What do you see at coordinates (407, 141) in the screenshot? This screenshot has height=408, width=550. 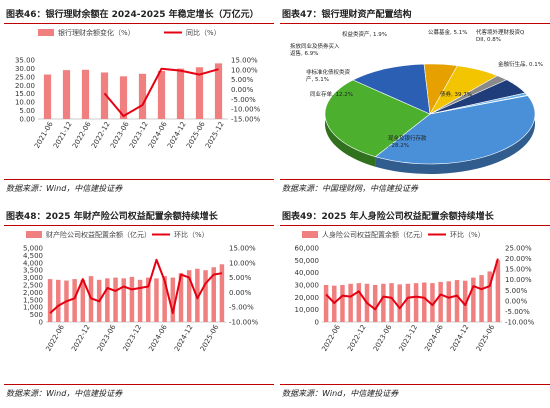 I see `pie-slice-label: 现金及银行存款, 28.2%` at bounding box center [407, 141].